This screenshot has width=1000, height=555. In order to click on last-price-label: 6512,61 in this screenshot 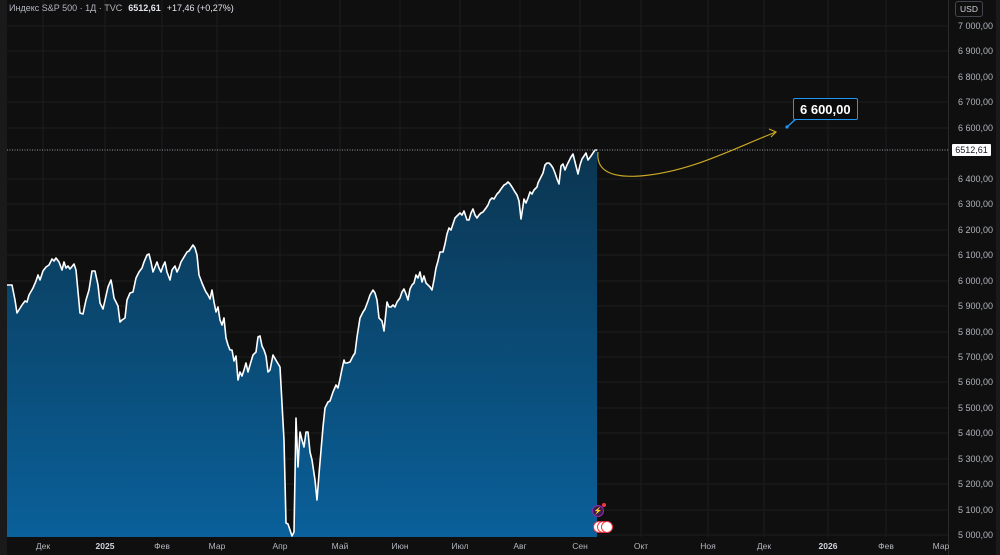, I will do `click(971, 150)`.